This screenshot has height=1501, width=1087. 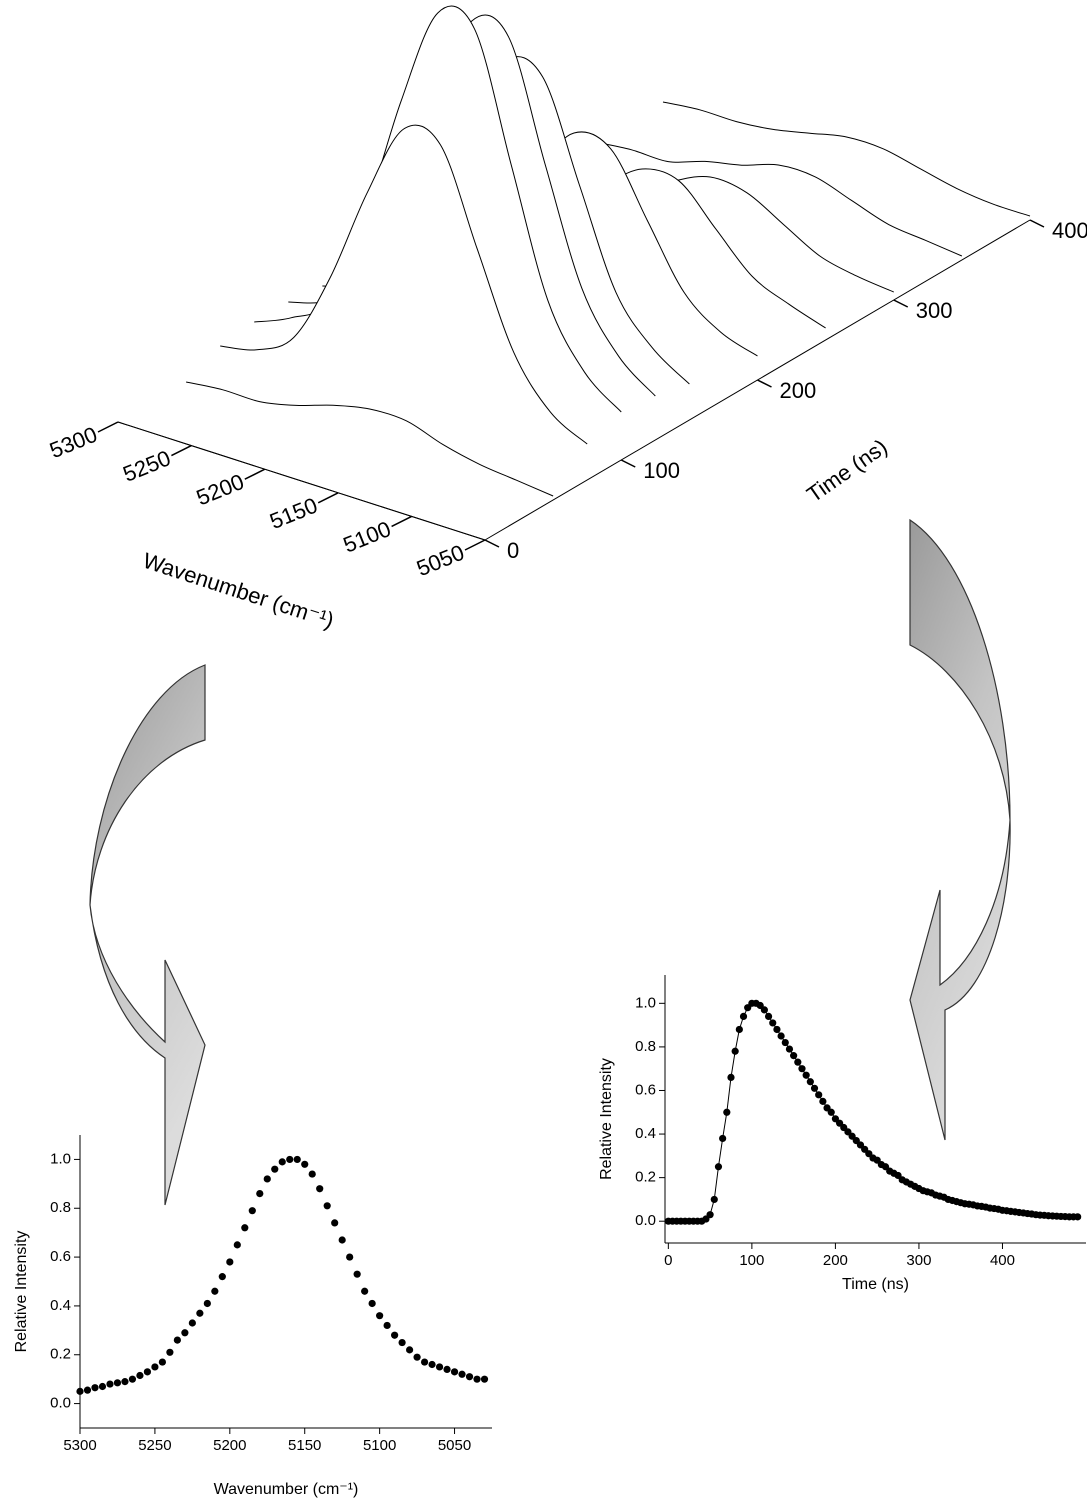 What do you see at coordinates (875, 1284) in the screenshot?
I see `x-axis-label: Time (ns)` at bounding box center [875, 1284].